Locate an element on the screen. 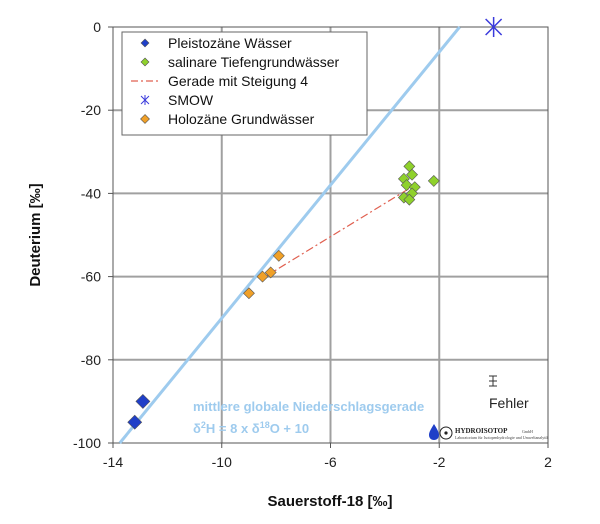 Image resolution: width=600 pixels, height=524 pixels. logo-dot-icon is located at coordinates (446, 433).